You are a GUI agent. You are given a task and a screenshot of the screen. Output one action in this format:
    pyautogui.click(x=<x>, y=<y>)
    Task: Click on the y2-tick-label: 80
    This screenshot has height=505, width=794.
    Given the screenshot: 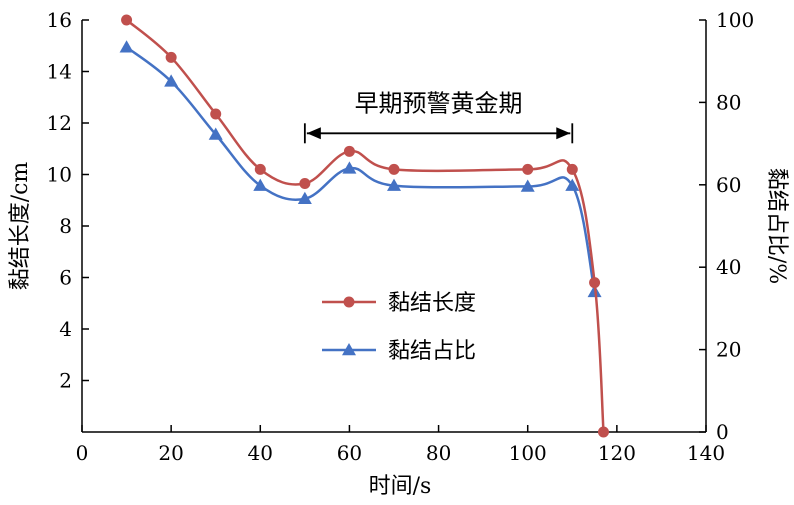 What is the action you would take?
    pyautogui.click(x=728, y=102)
    